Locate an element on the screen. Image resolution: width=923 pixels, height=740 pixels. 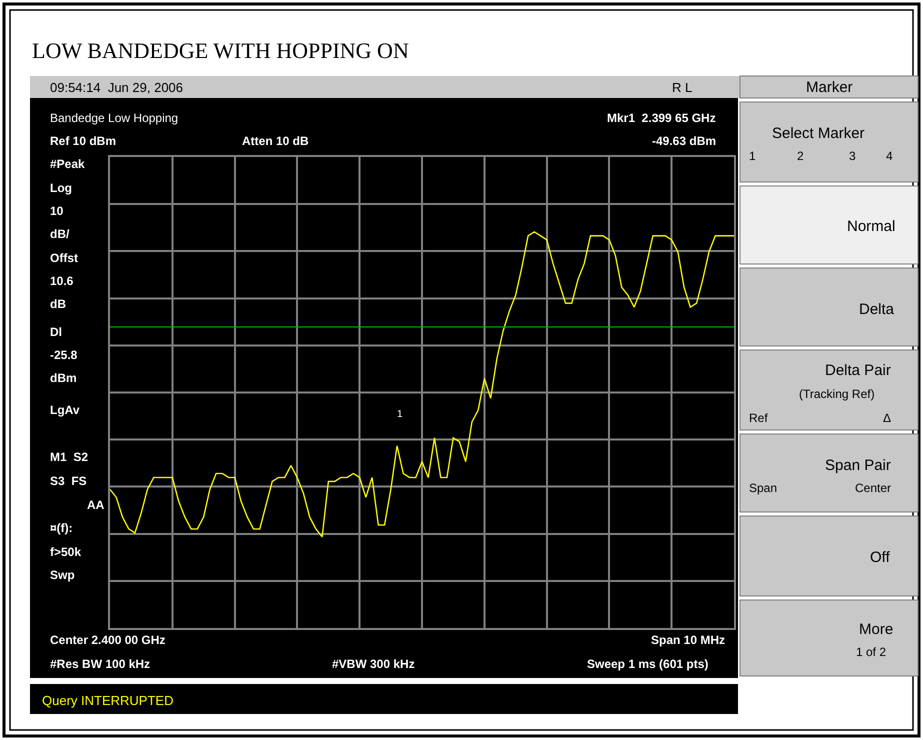
text: (Tracking Ref) is located at coordinates (837, 394).